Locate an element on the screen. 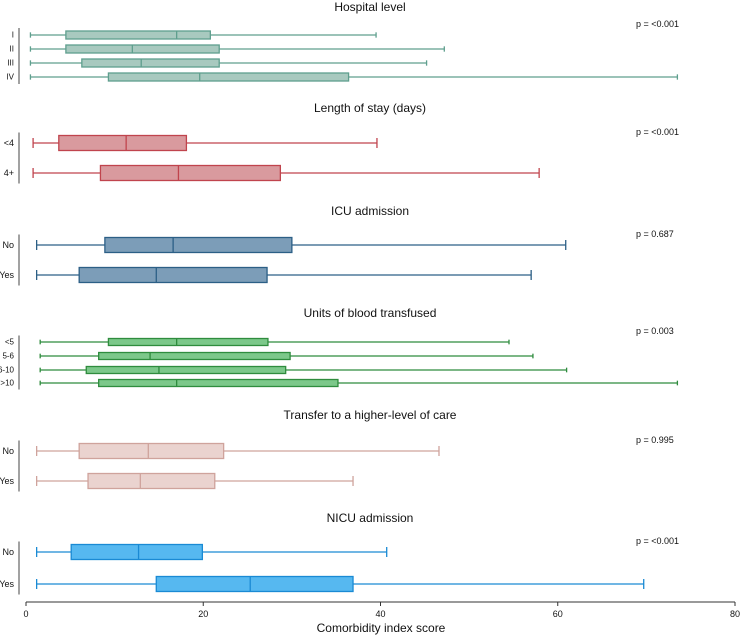 The image size is (741, 638). group-label: II is located at coordinates (12, 49).